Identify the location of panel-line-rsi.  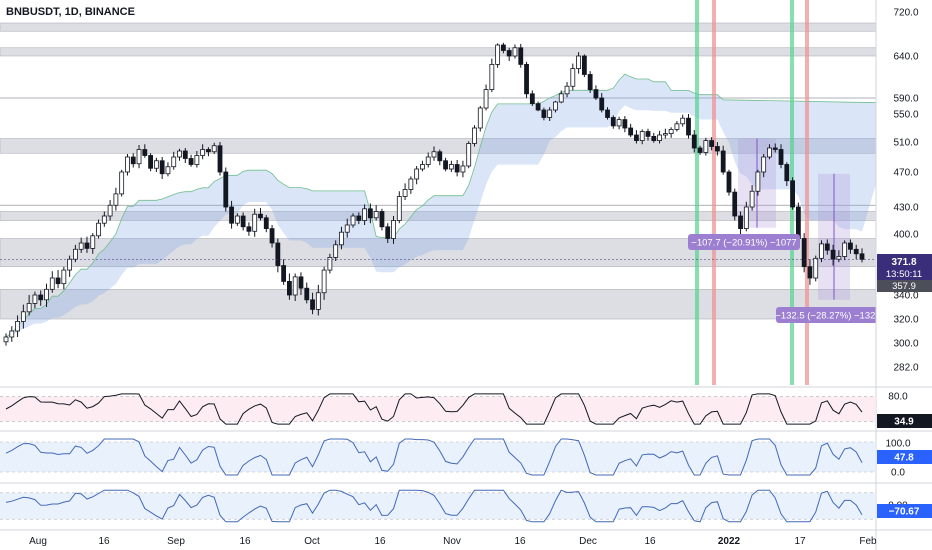
(434, 409).